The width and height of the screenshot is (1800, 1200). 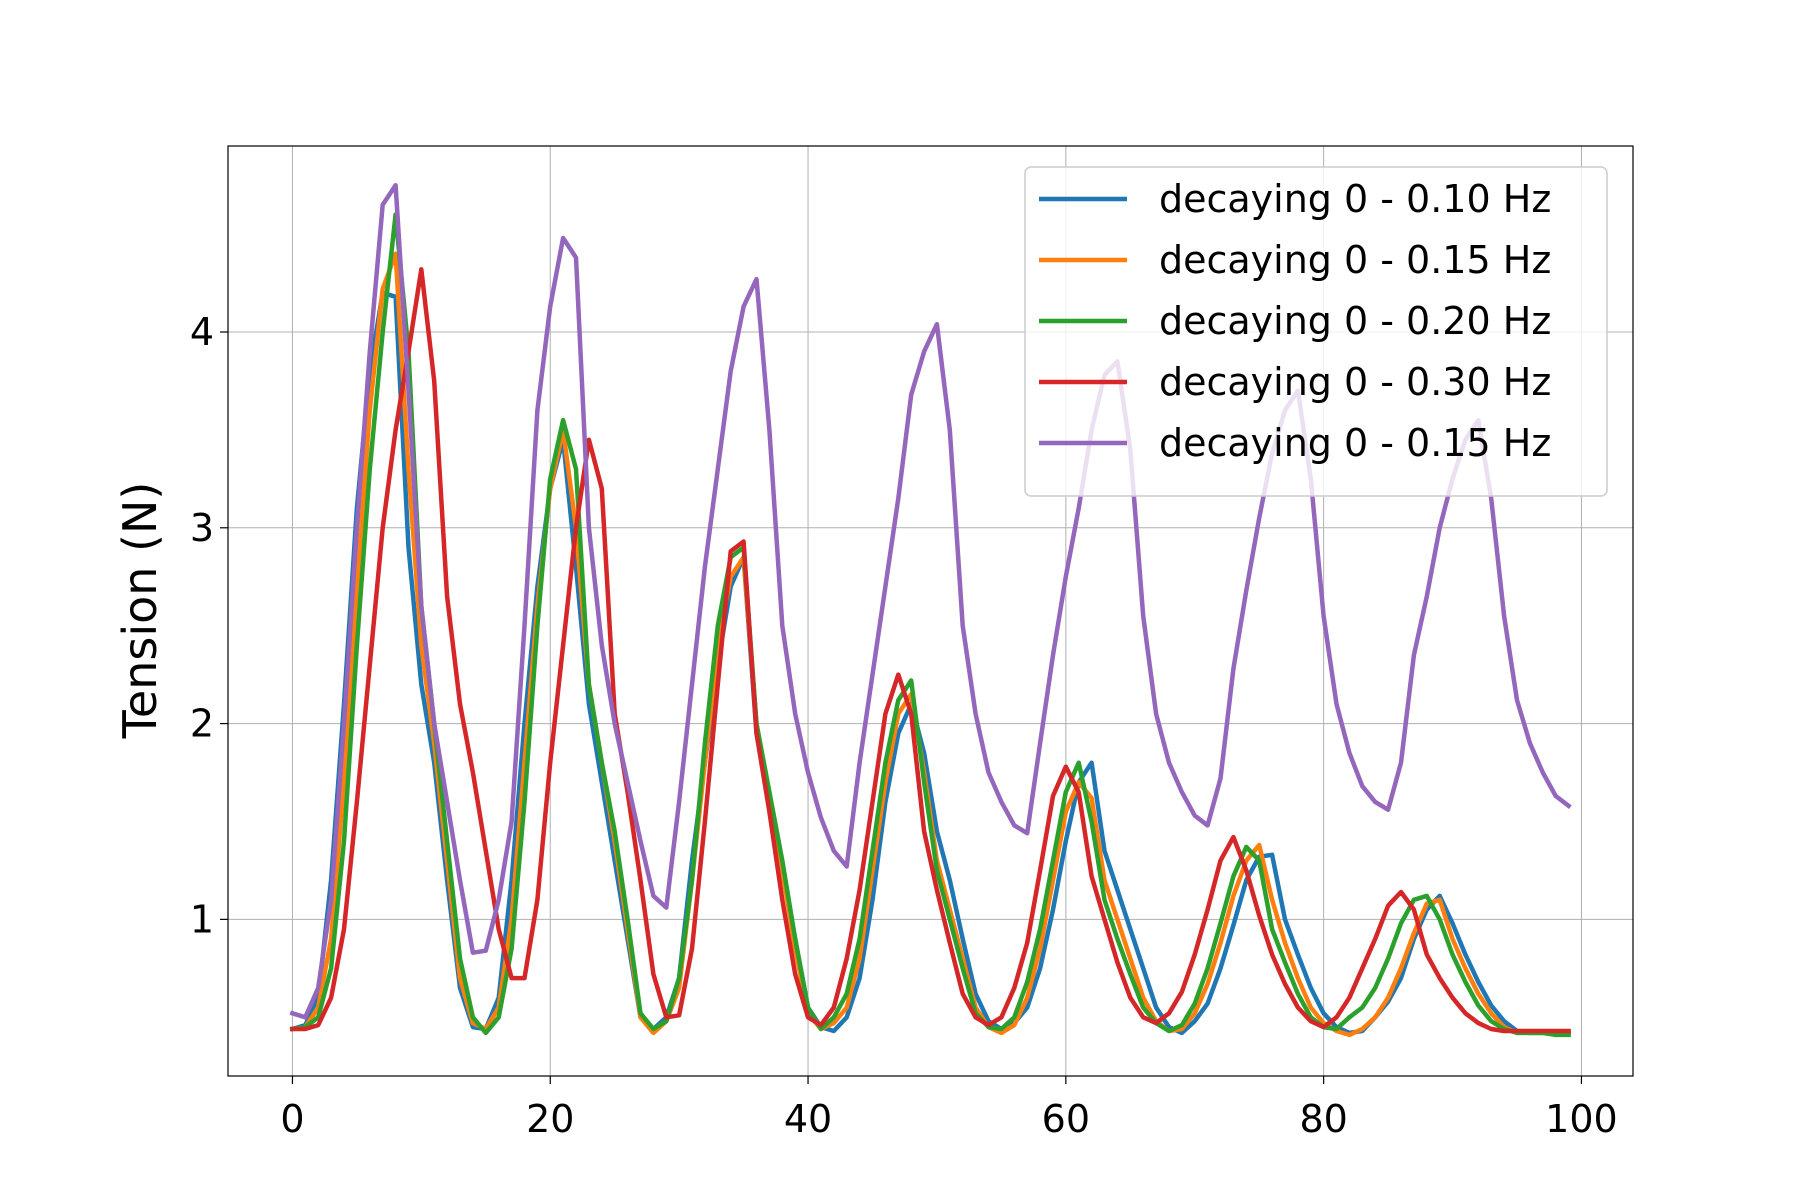 I want to click on x-tick-label: 60, so click(x=1066, y=1119).